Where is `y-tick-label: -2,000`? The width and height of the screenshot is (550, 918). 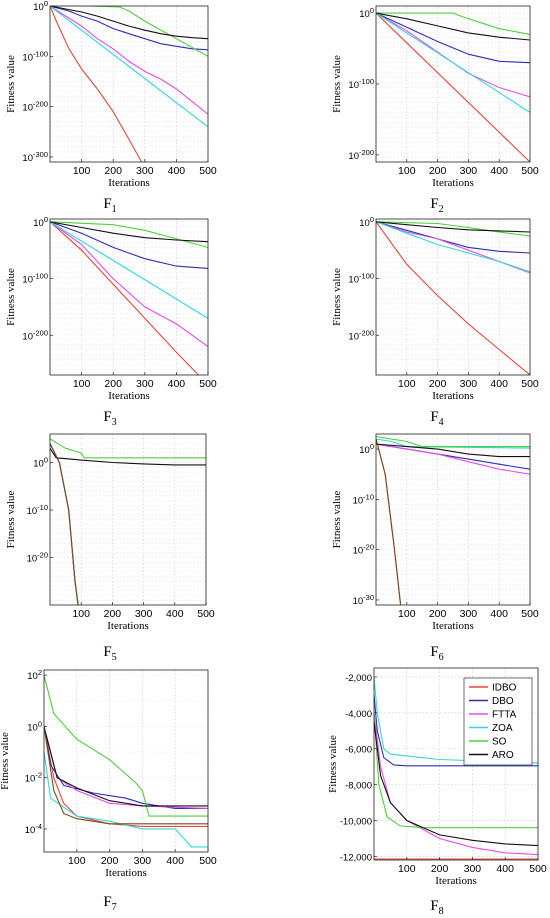 y-tick-label: -2,000 is located at coordinates (358, 678).